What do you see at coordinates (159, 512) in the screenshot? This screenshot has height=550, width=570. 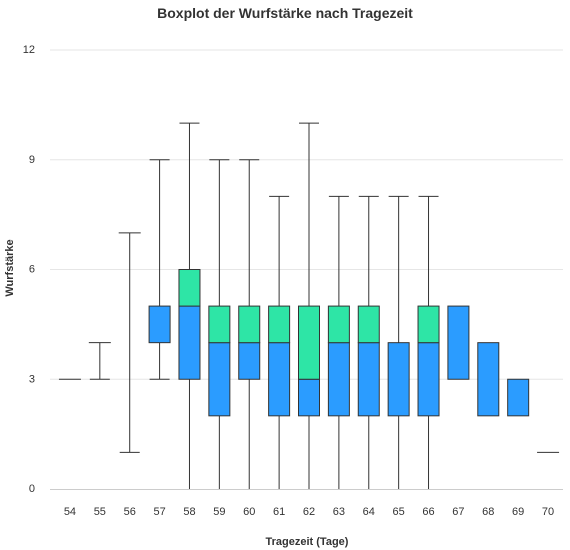 I see `x-tick-label: 57` at bounding box center [159, 512].